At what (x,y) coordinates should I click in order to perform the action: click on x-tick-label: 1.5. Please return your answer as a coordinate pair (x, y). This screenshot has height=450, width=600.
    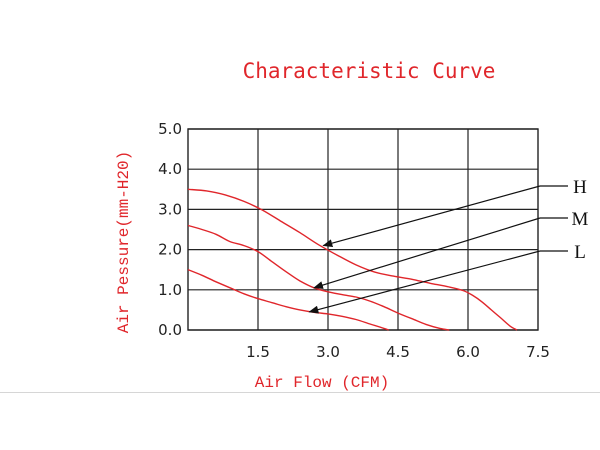
    Looking at the image, I should click on (258, 352).